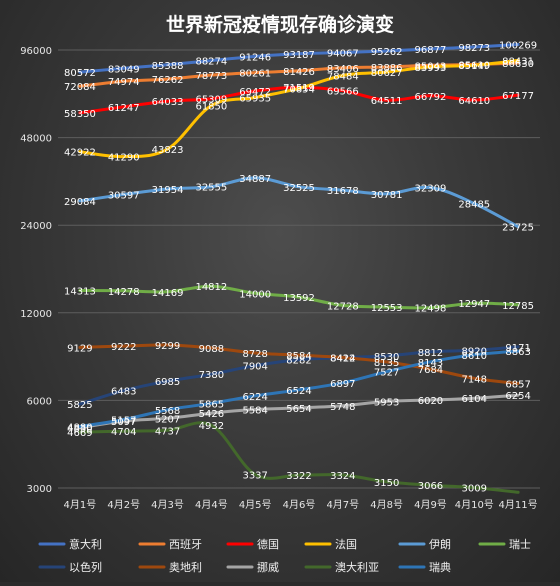 The height and width of the screenshot is (586, 560). I want to click on x-tick-label: 4月8号, so click(386, 505).